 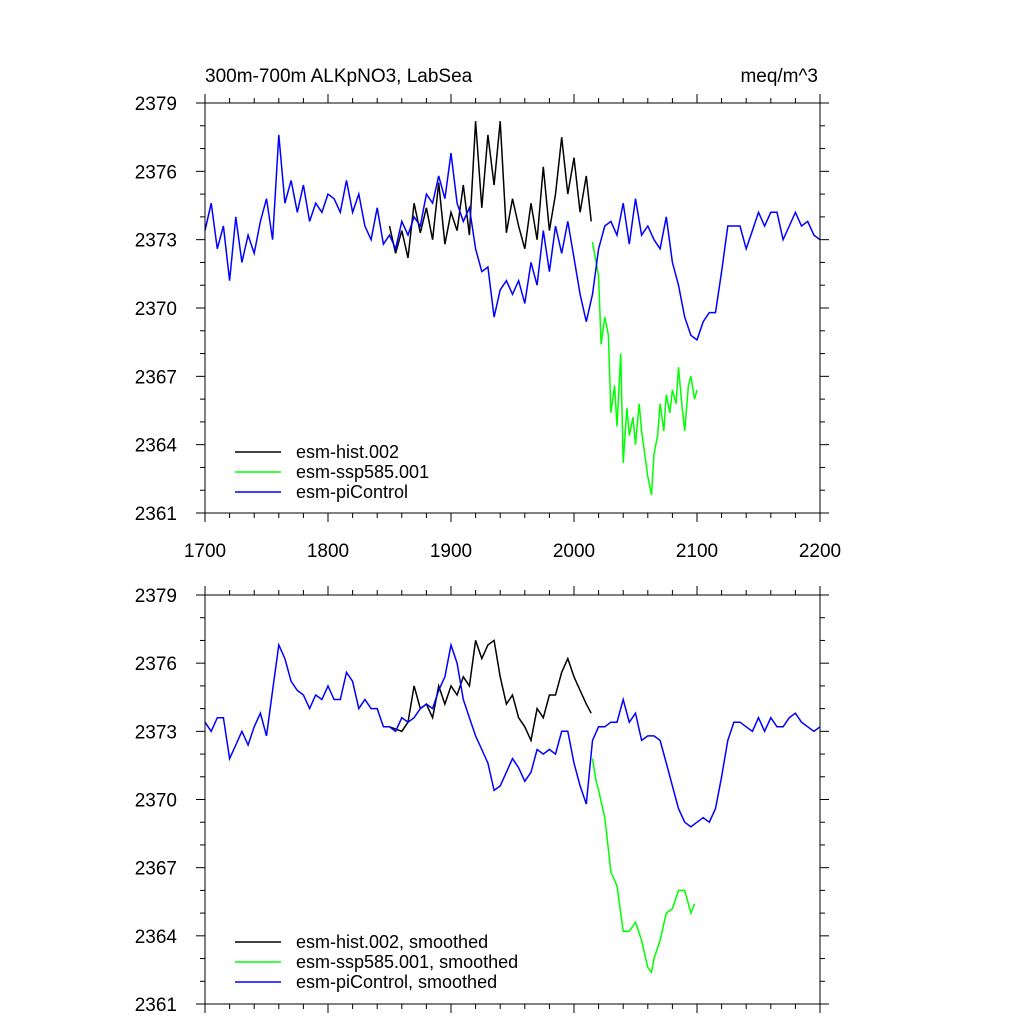 I want to click on series-line-esm-picontrol, so click(x=512, y=238).